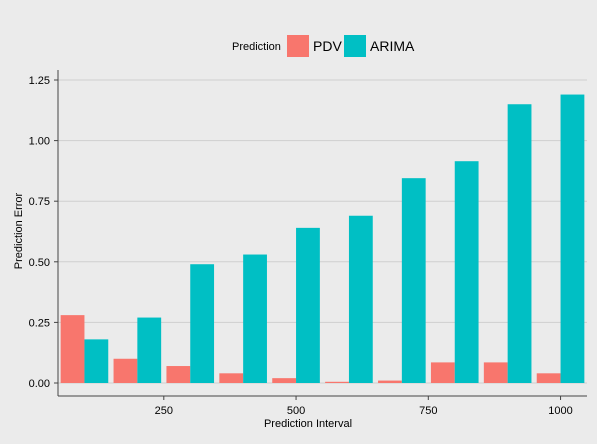 This screenshot has height=444, width=597. Describe the element at coordinates (355, 46) in the screenshot. I see `legend-key-arima` at that location.